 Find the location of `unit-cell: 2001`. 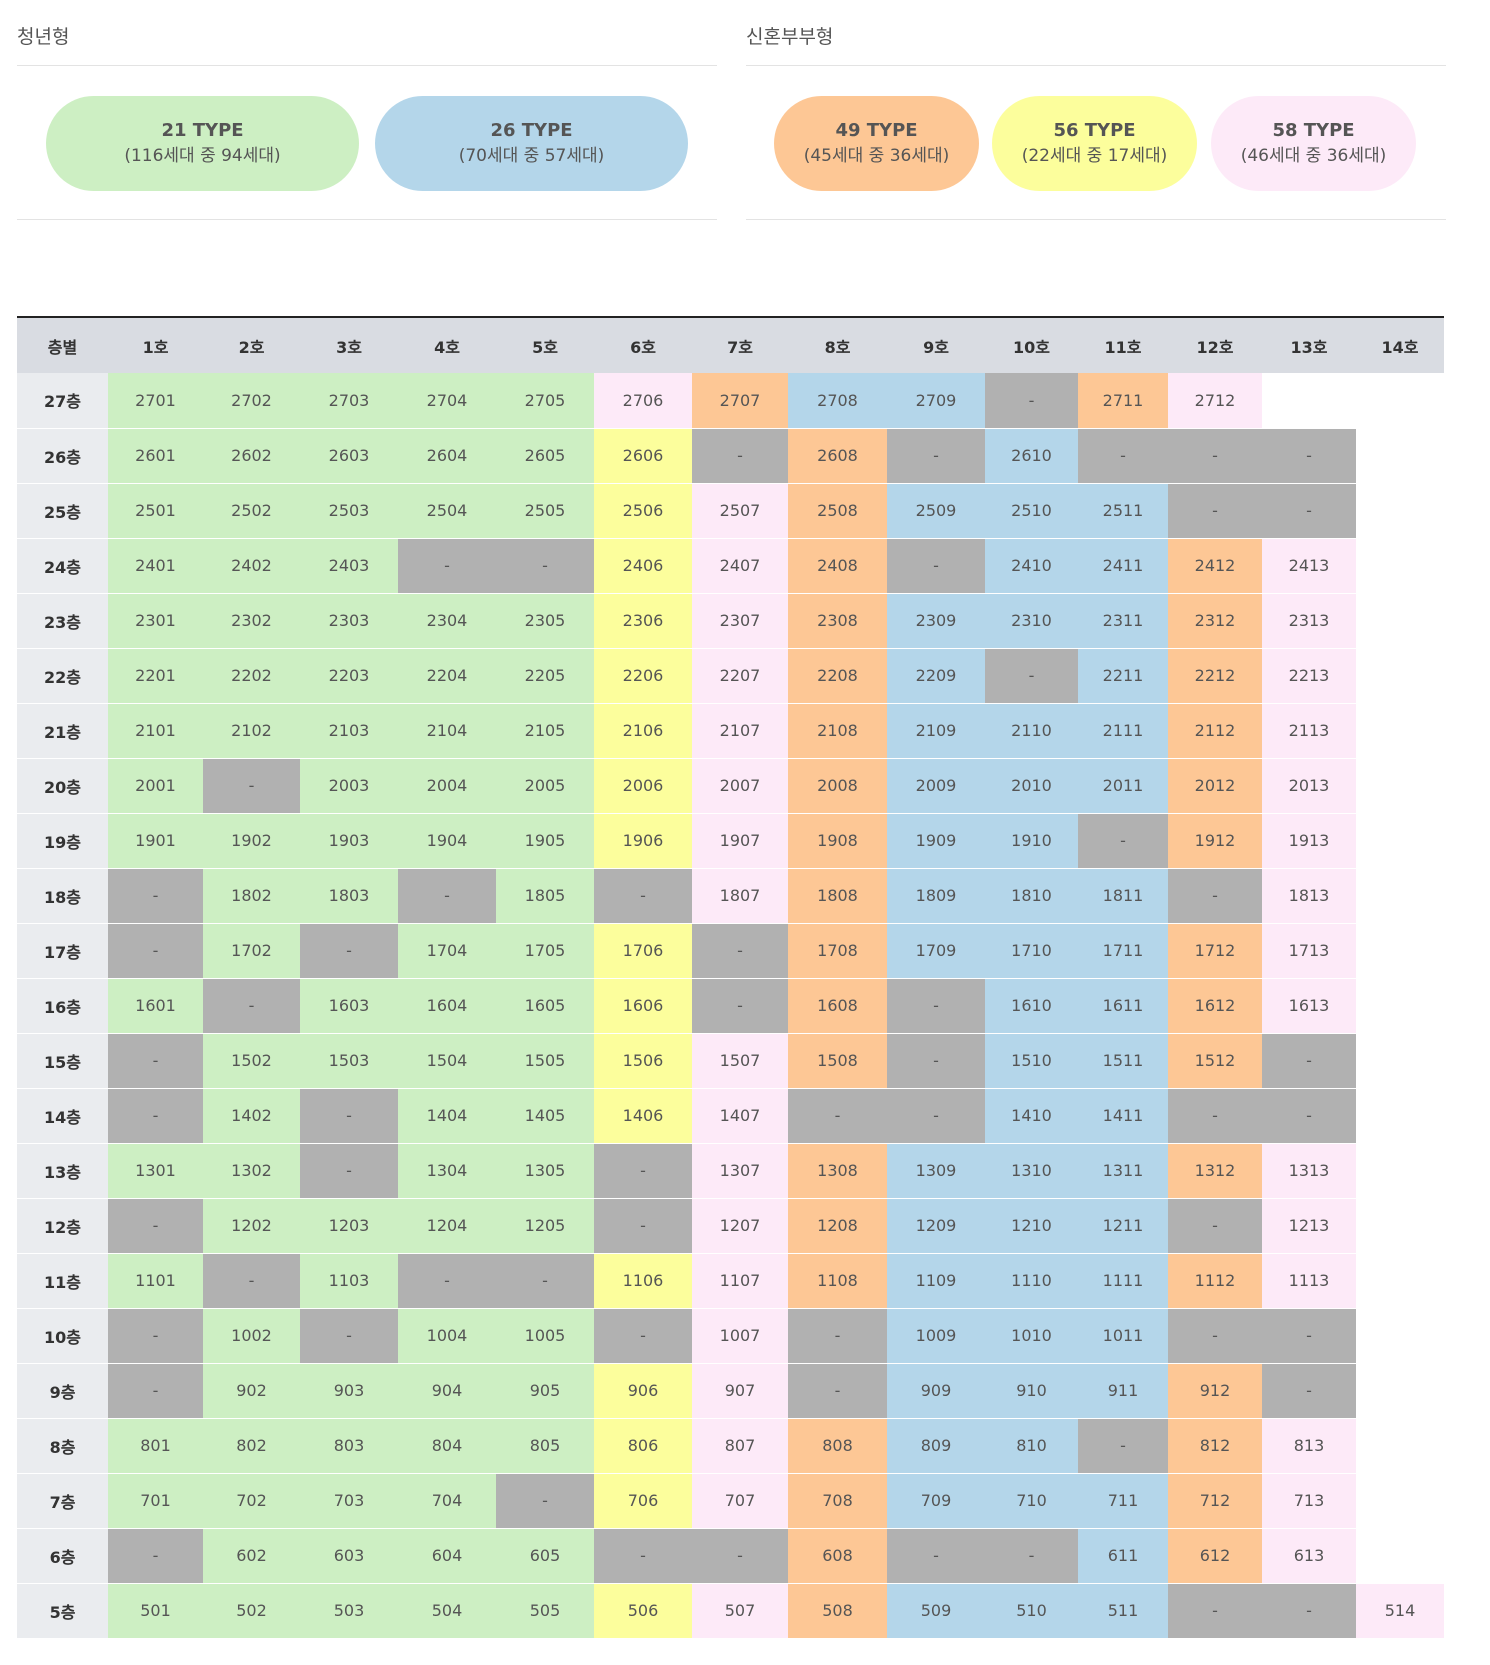

unit-cell: 2001 is located at coordinates (155, 786).